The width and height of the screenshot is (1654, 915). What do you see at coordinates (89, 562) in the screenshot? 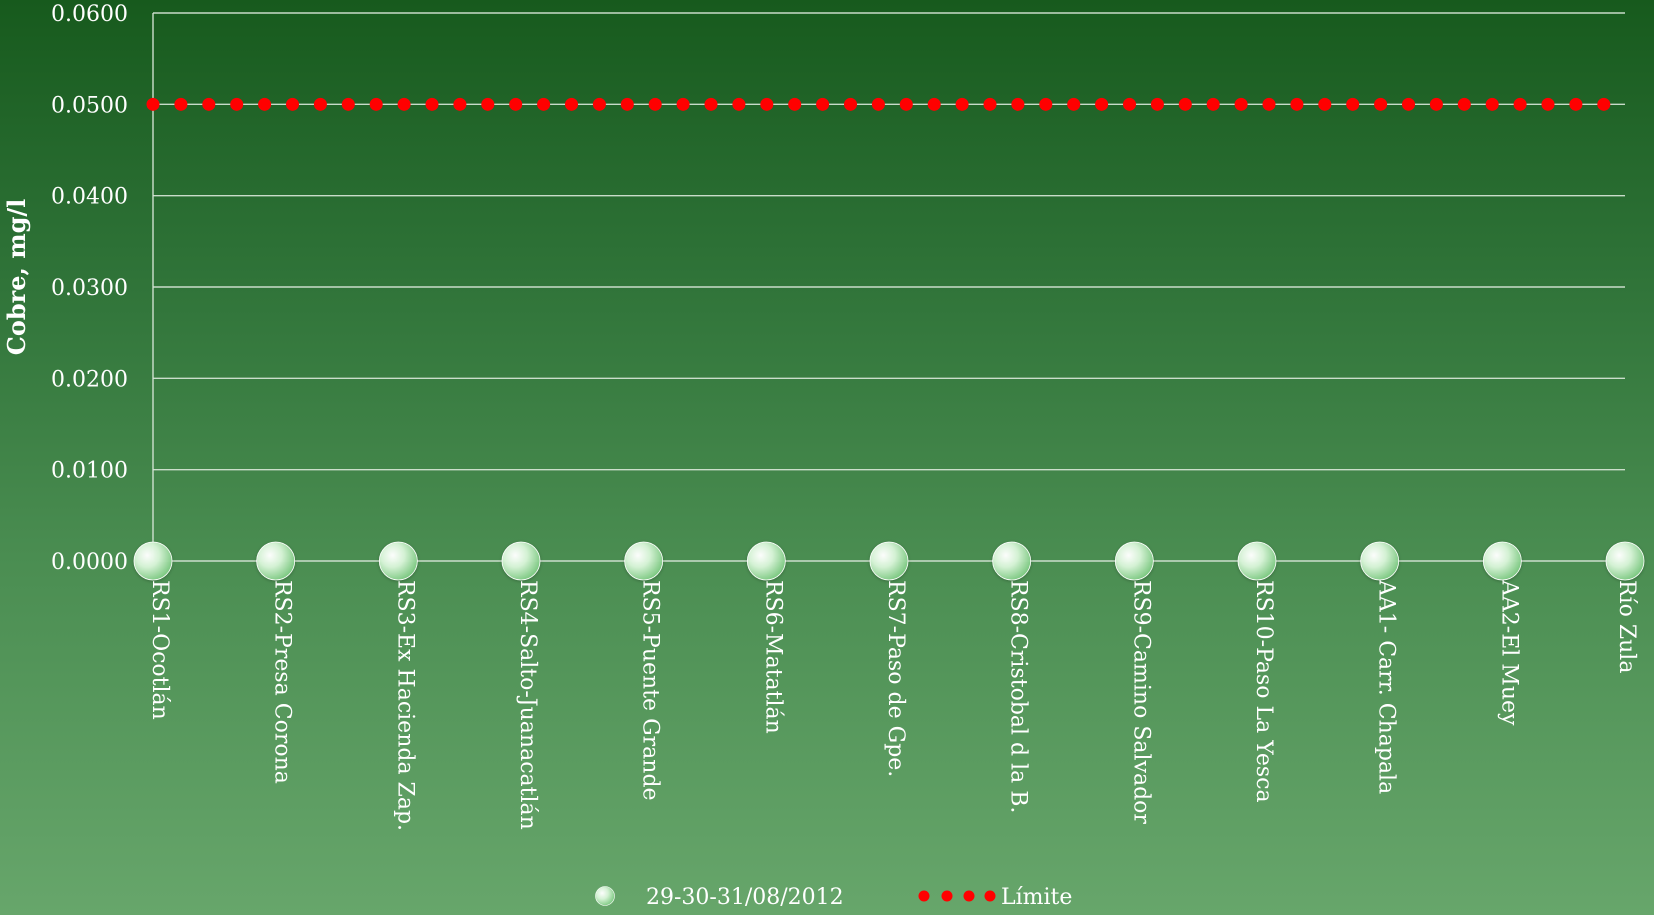
I see `y-tick-label: 0.0000` at bounding box center [89, 562].